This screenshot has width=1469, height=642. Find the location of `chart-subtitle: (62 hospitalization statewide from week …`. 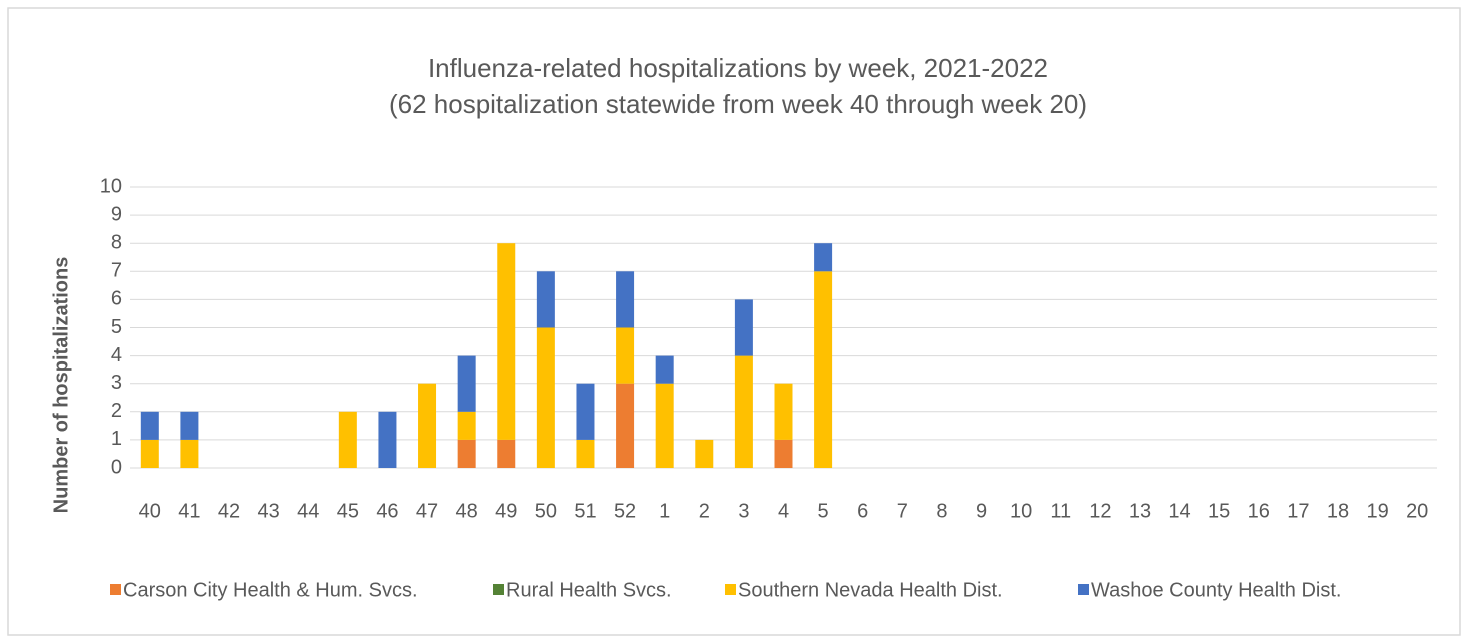

chart-subtitle: (62 hospitalization statewide from week … is located at coordinates (738, 104).